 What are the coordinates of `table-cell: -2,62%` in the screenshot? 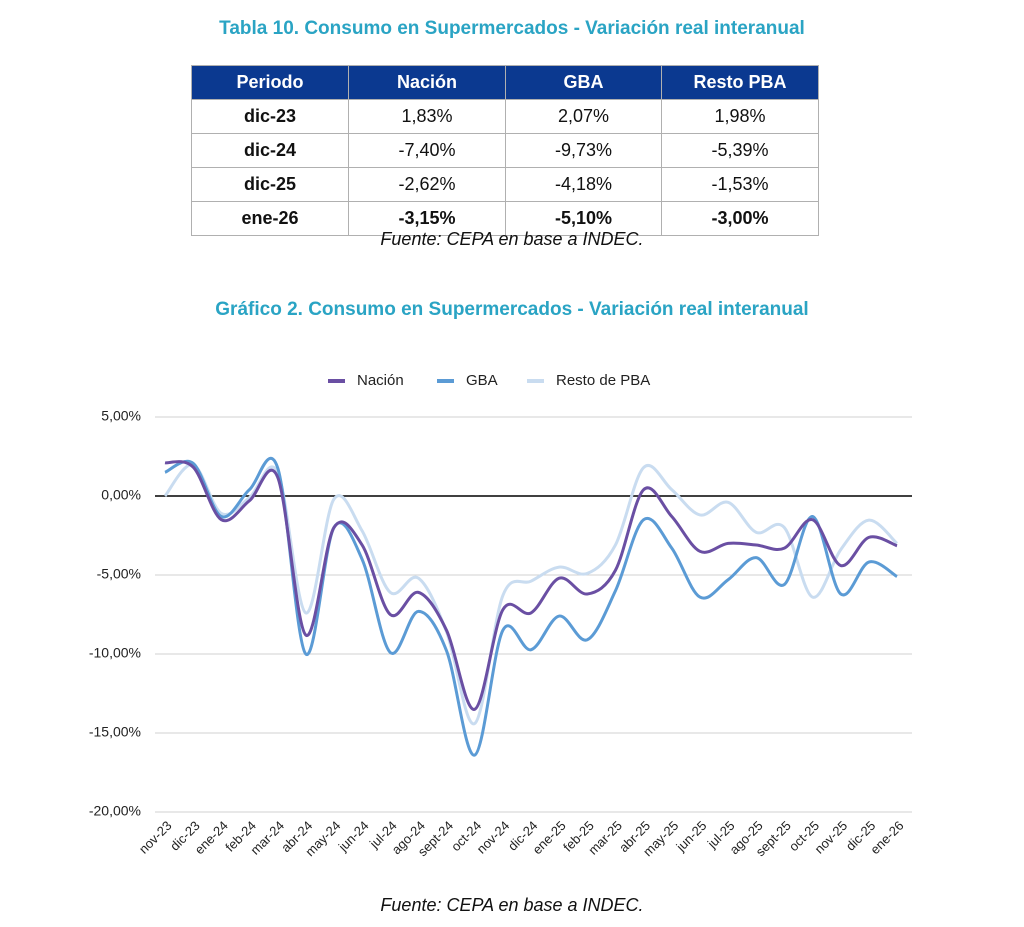 It's located at (427, 184).